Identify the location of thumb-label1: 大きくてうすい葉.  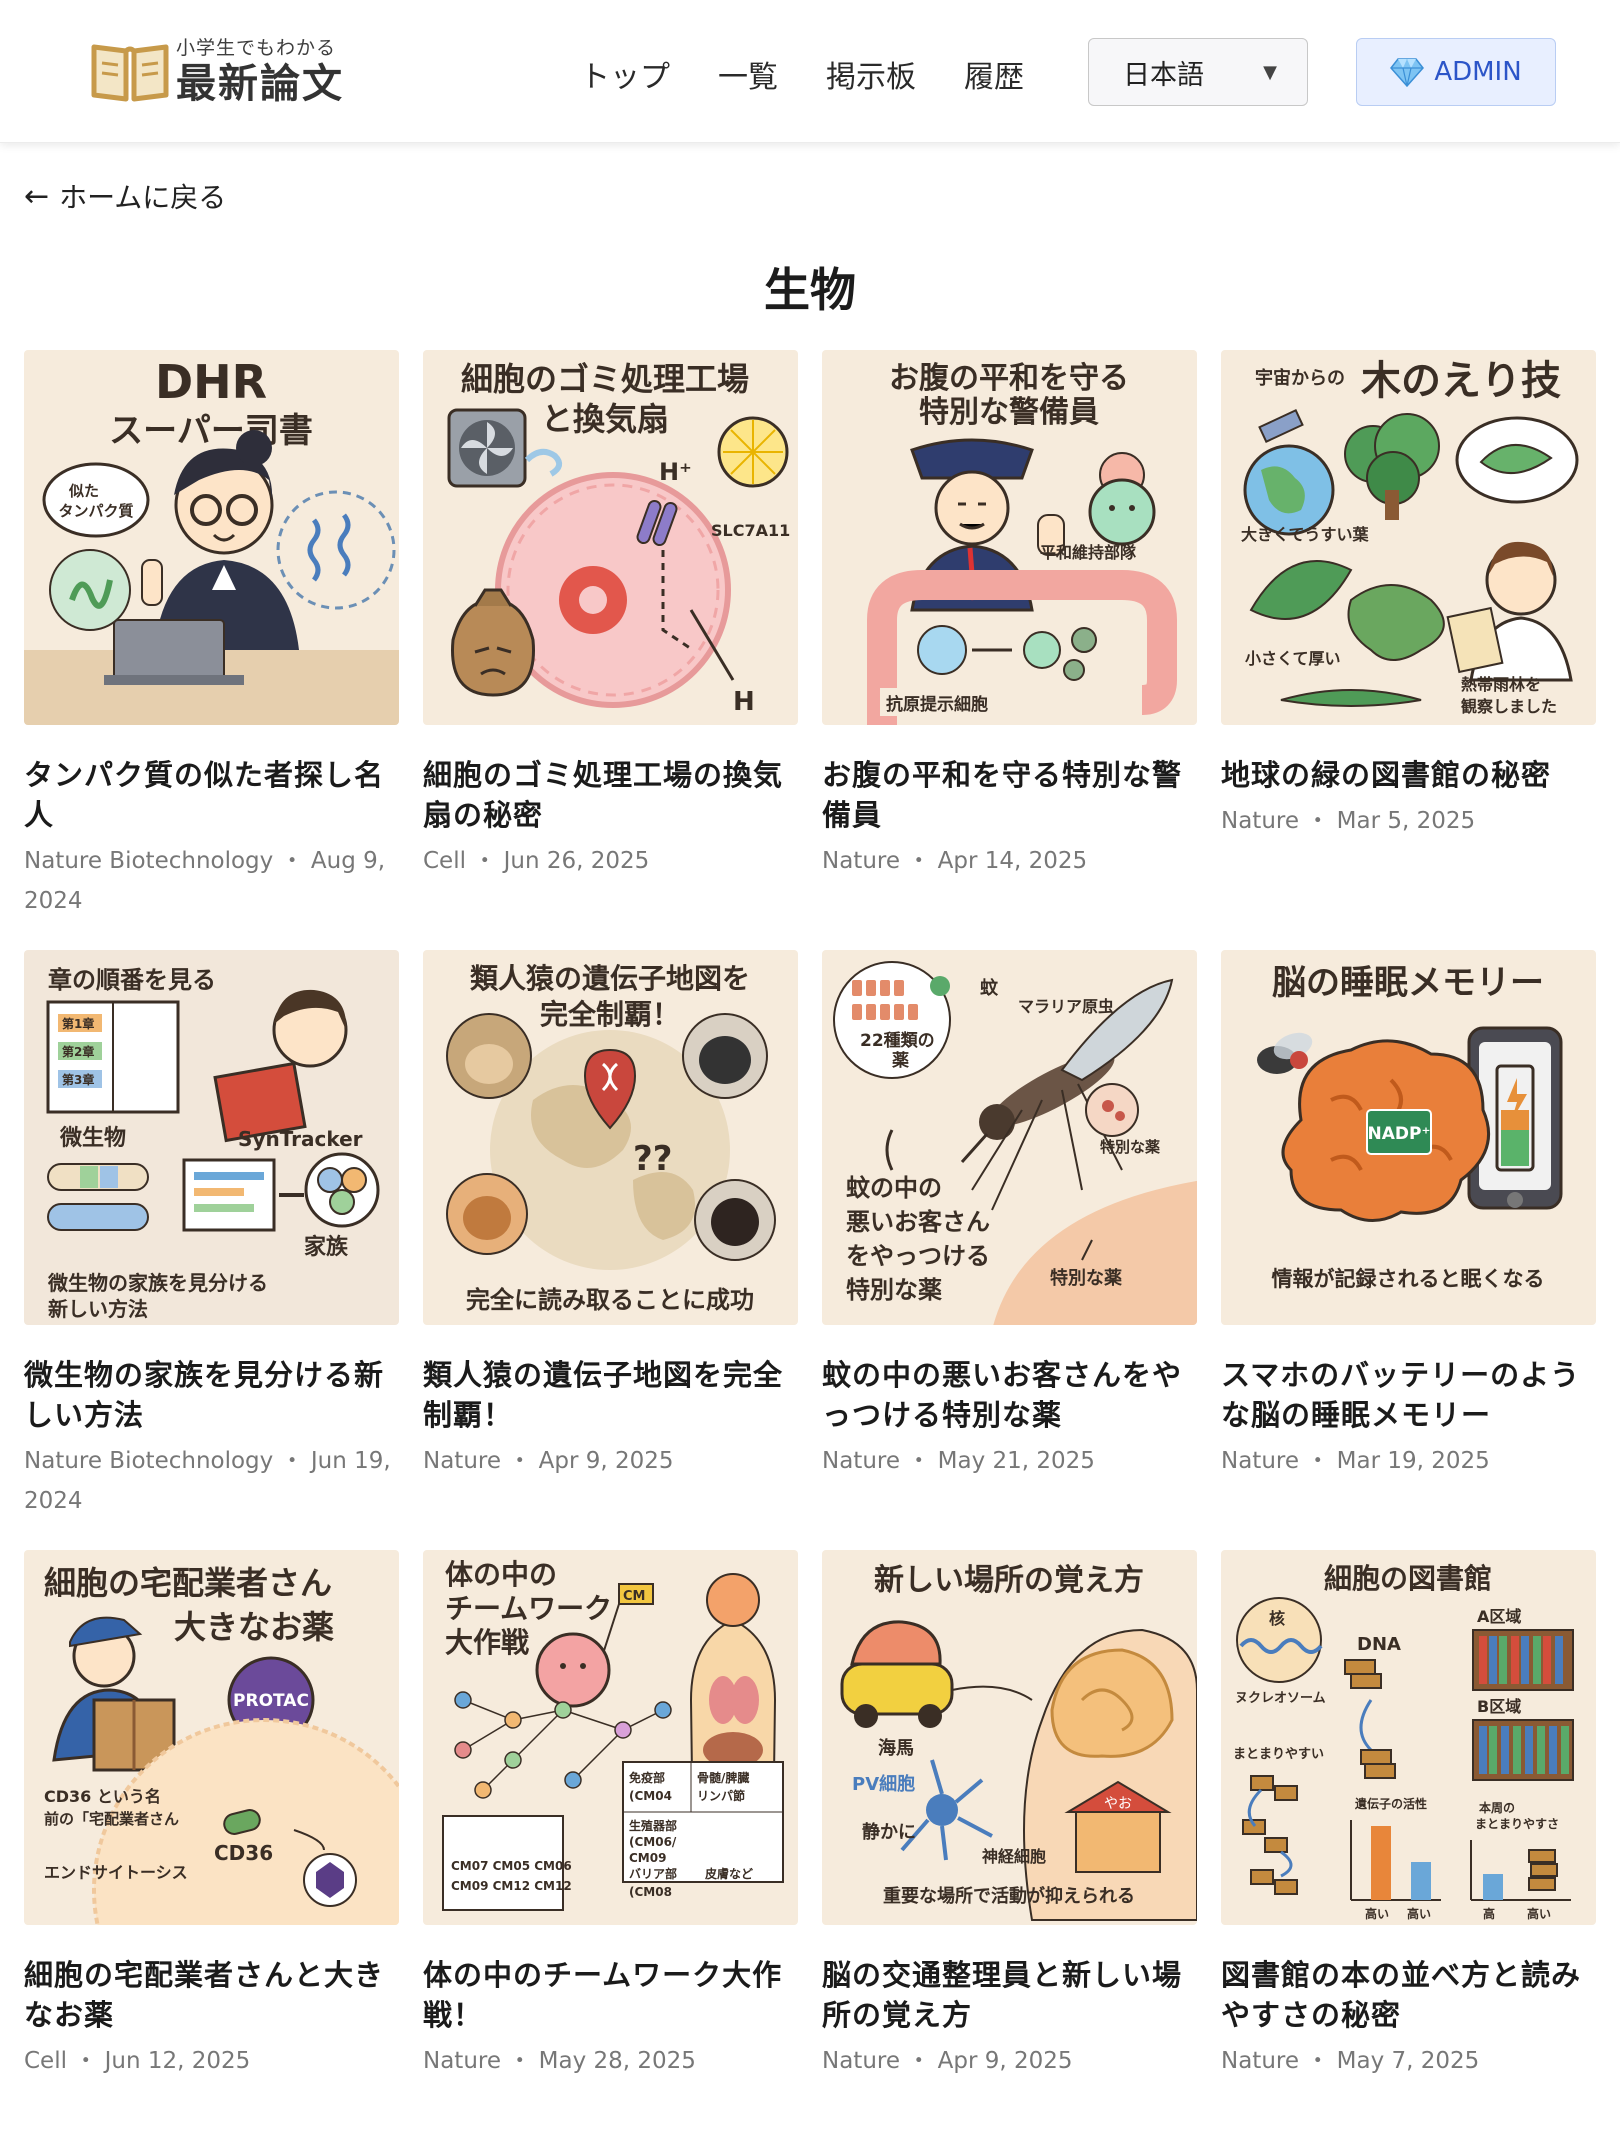
(1305, 534).